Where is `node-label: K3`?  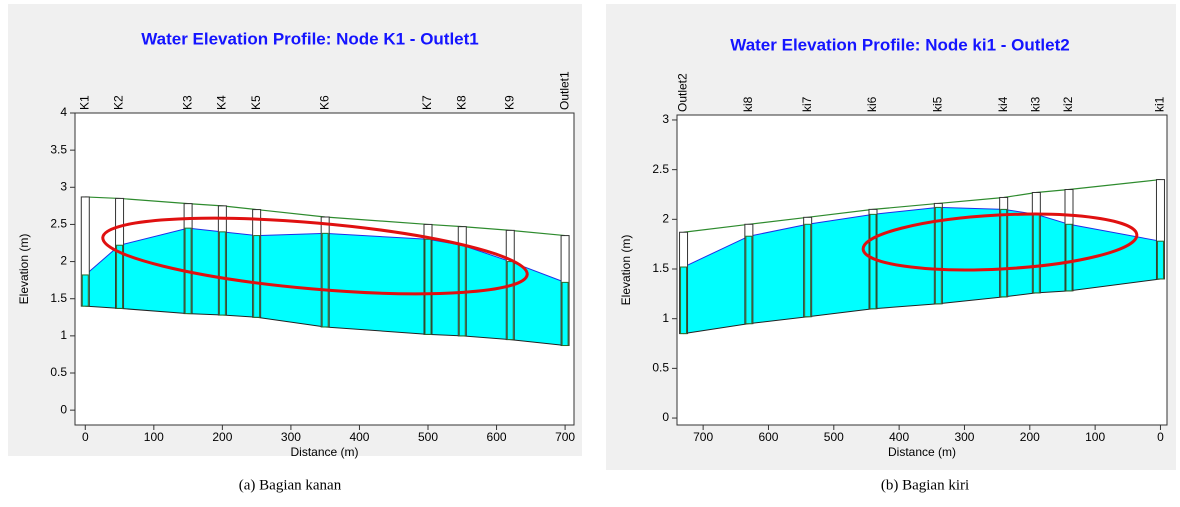 node-label: K3 is located at coordinates (187, 102).